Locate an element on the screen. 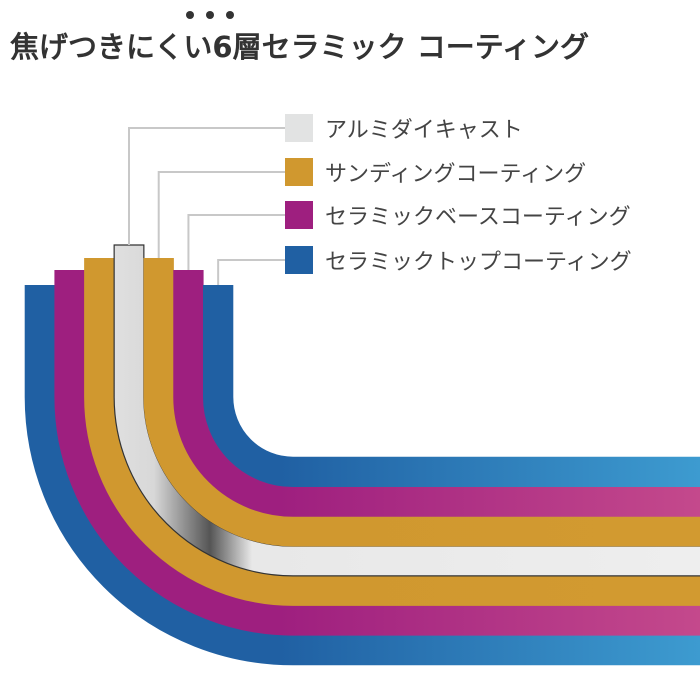  legend-item-aluminum: アルミダイキャスト is located at coordinates (404, 128).